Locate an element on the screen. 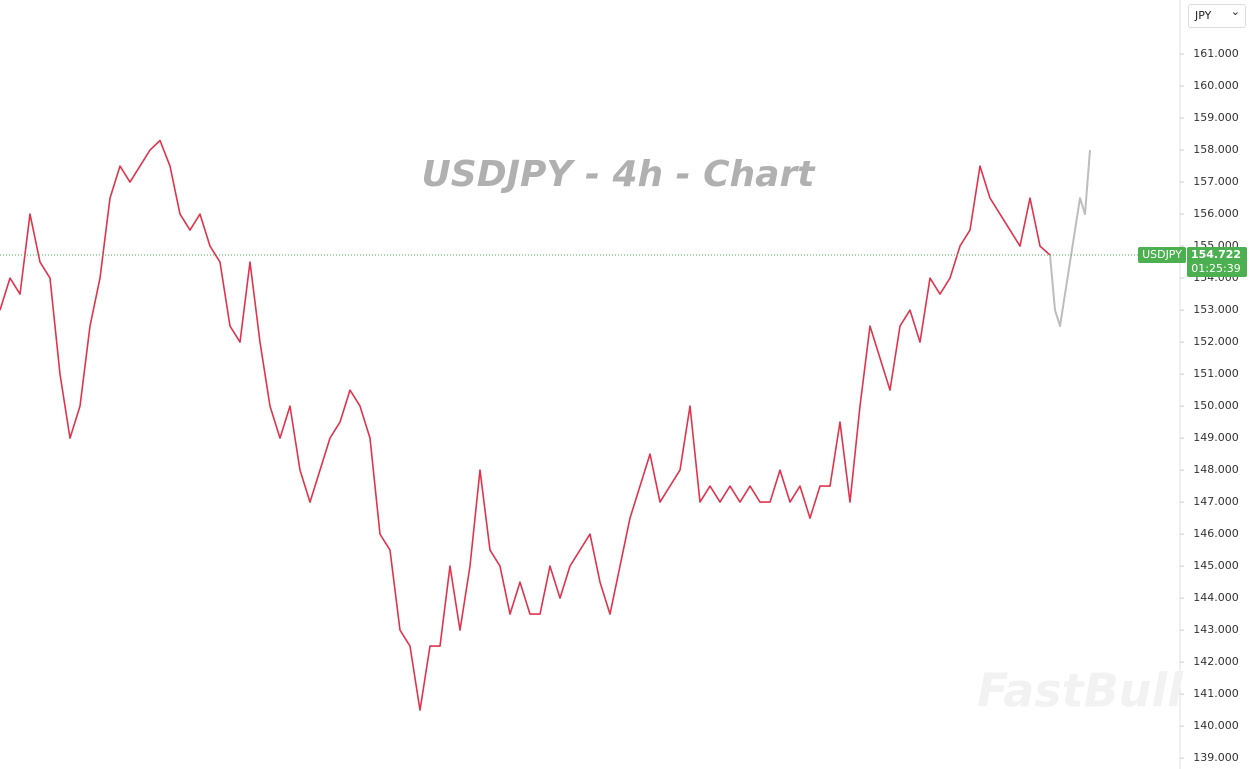 The height and width of the screenshot is (769, 1250). y-tick-label: 142.000 is located at coordinates (1216, 661).